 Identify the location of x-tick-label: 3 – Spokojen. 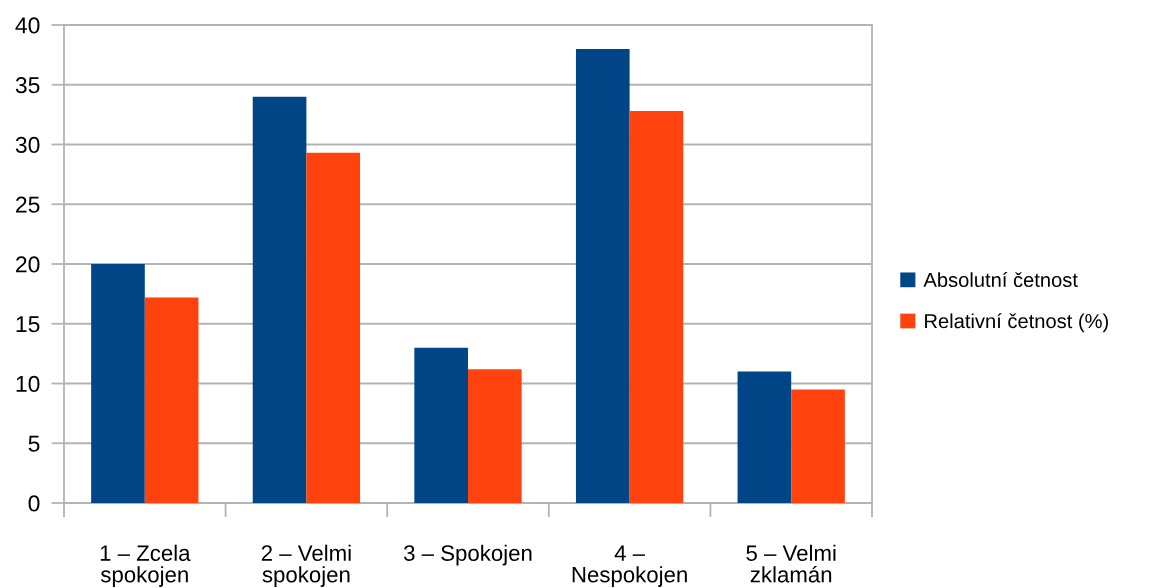
(467, 555).